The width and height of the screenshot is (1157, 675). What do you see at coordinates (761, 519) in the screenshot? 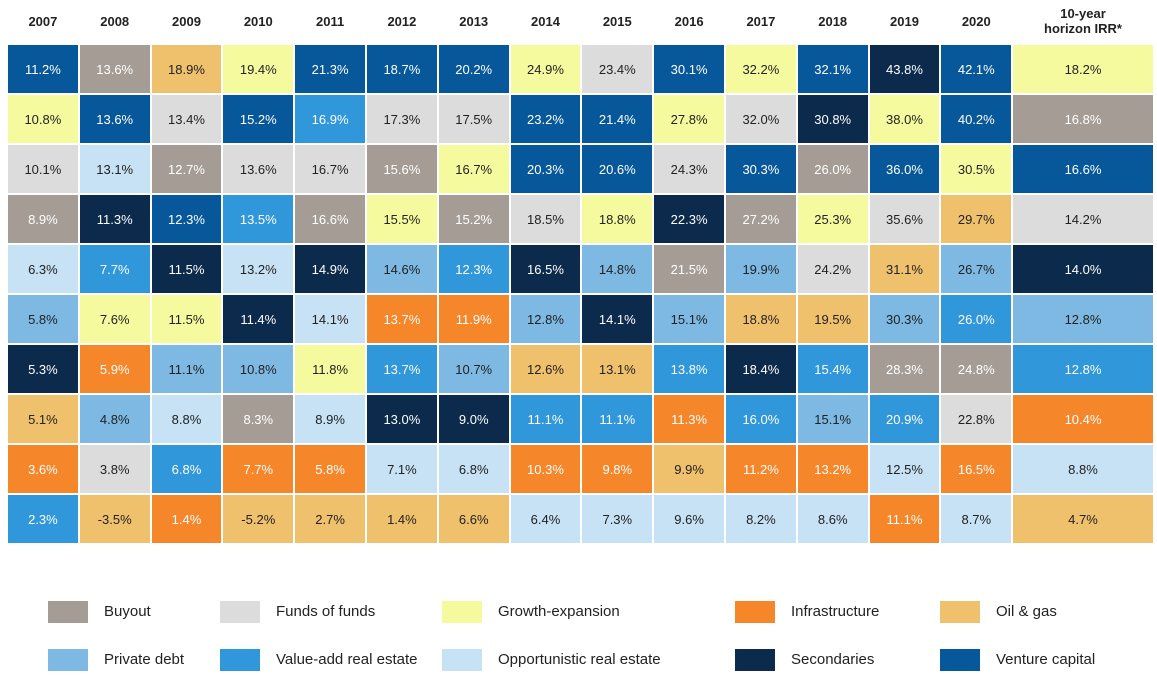
I see `return-cell: 8.2%` at bounding box center [761, 519].